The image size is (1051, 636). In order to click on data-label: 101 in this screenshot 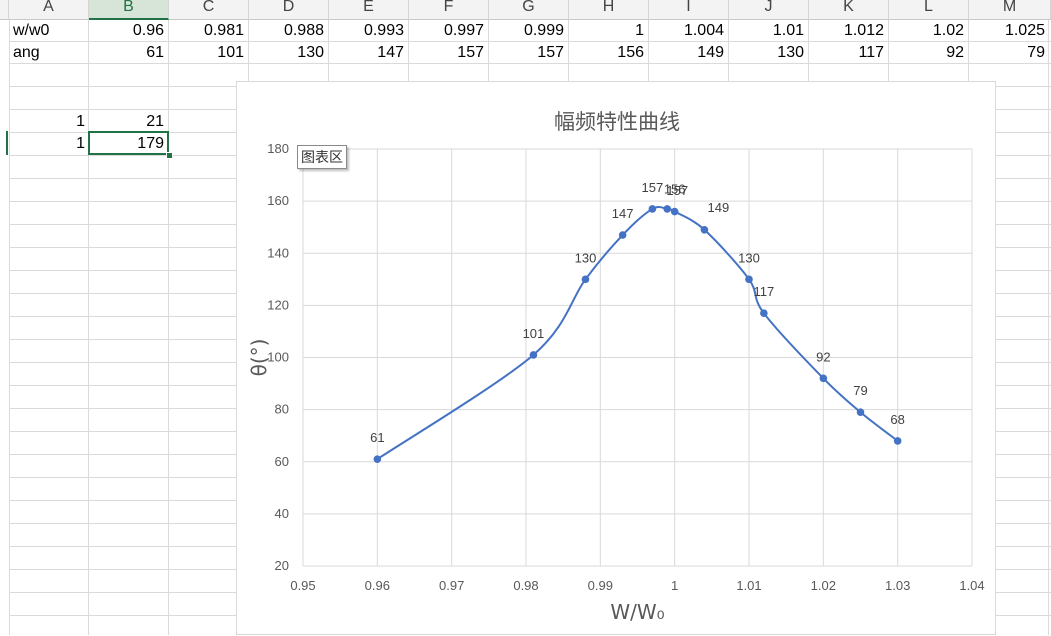, I will do `click(534, 333)`.